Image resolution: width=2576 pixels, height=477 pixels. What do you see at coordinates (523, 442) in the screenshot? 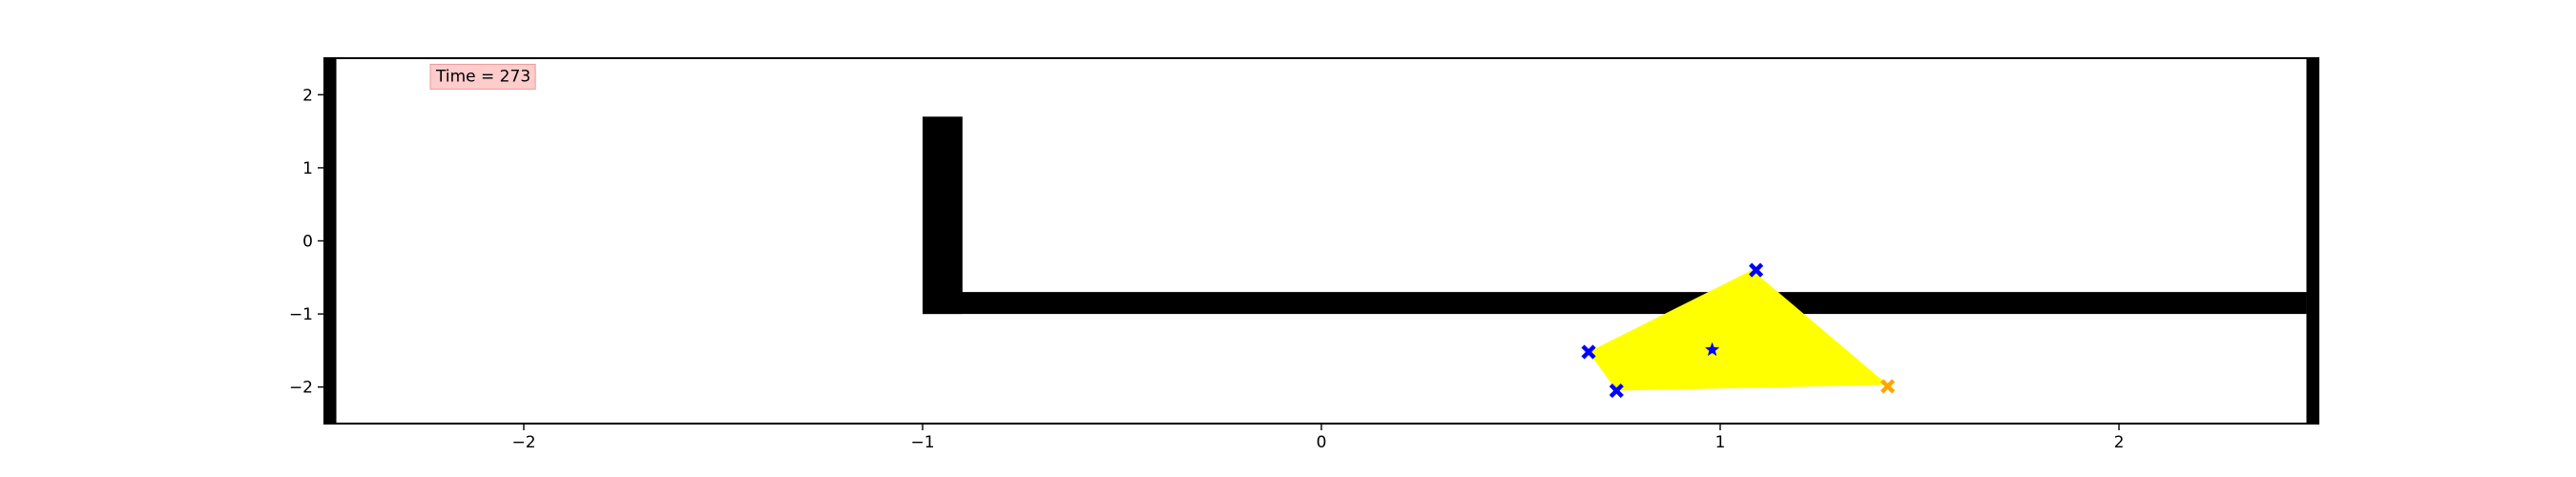
I see `x-tick-label: −2` at bounding box center [523, 442].